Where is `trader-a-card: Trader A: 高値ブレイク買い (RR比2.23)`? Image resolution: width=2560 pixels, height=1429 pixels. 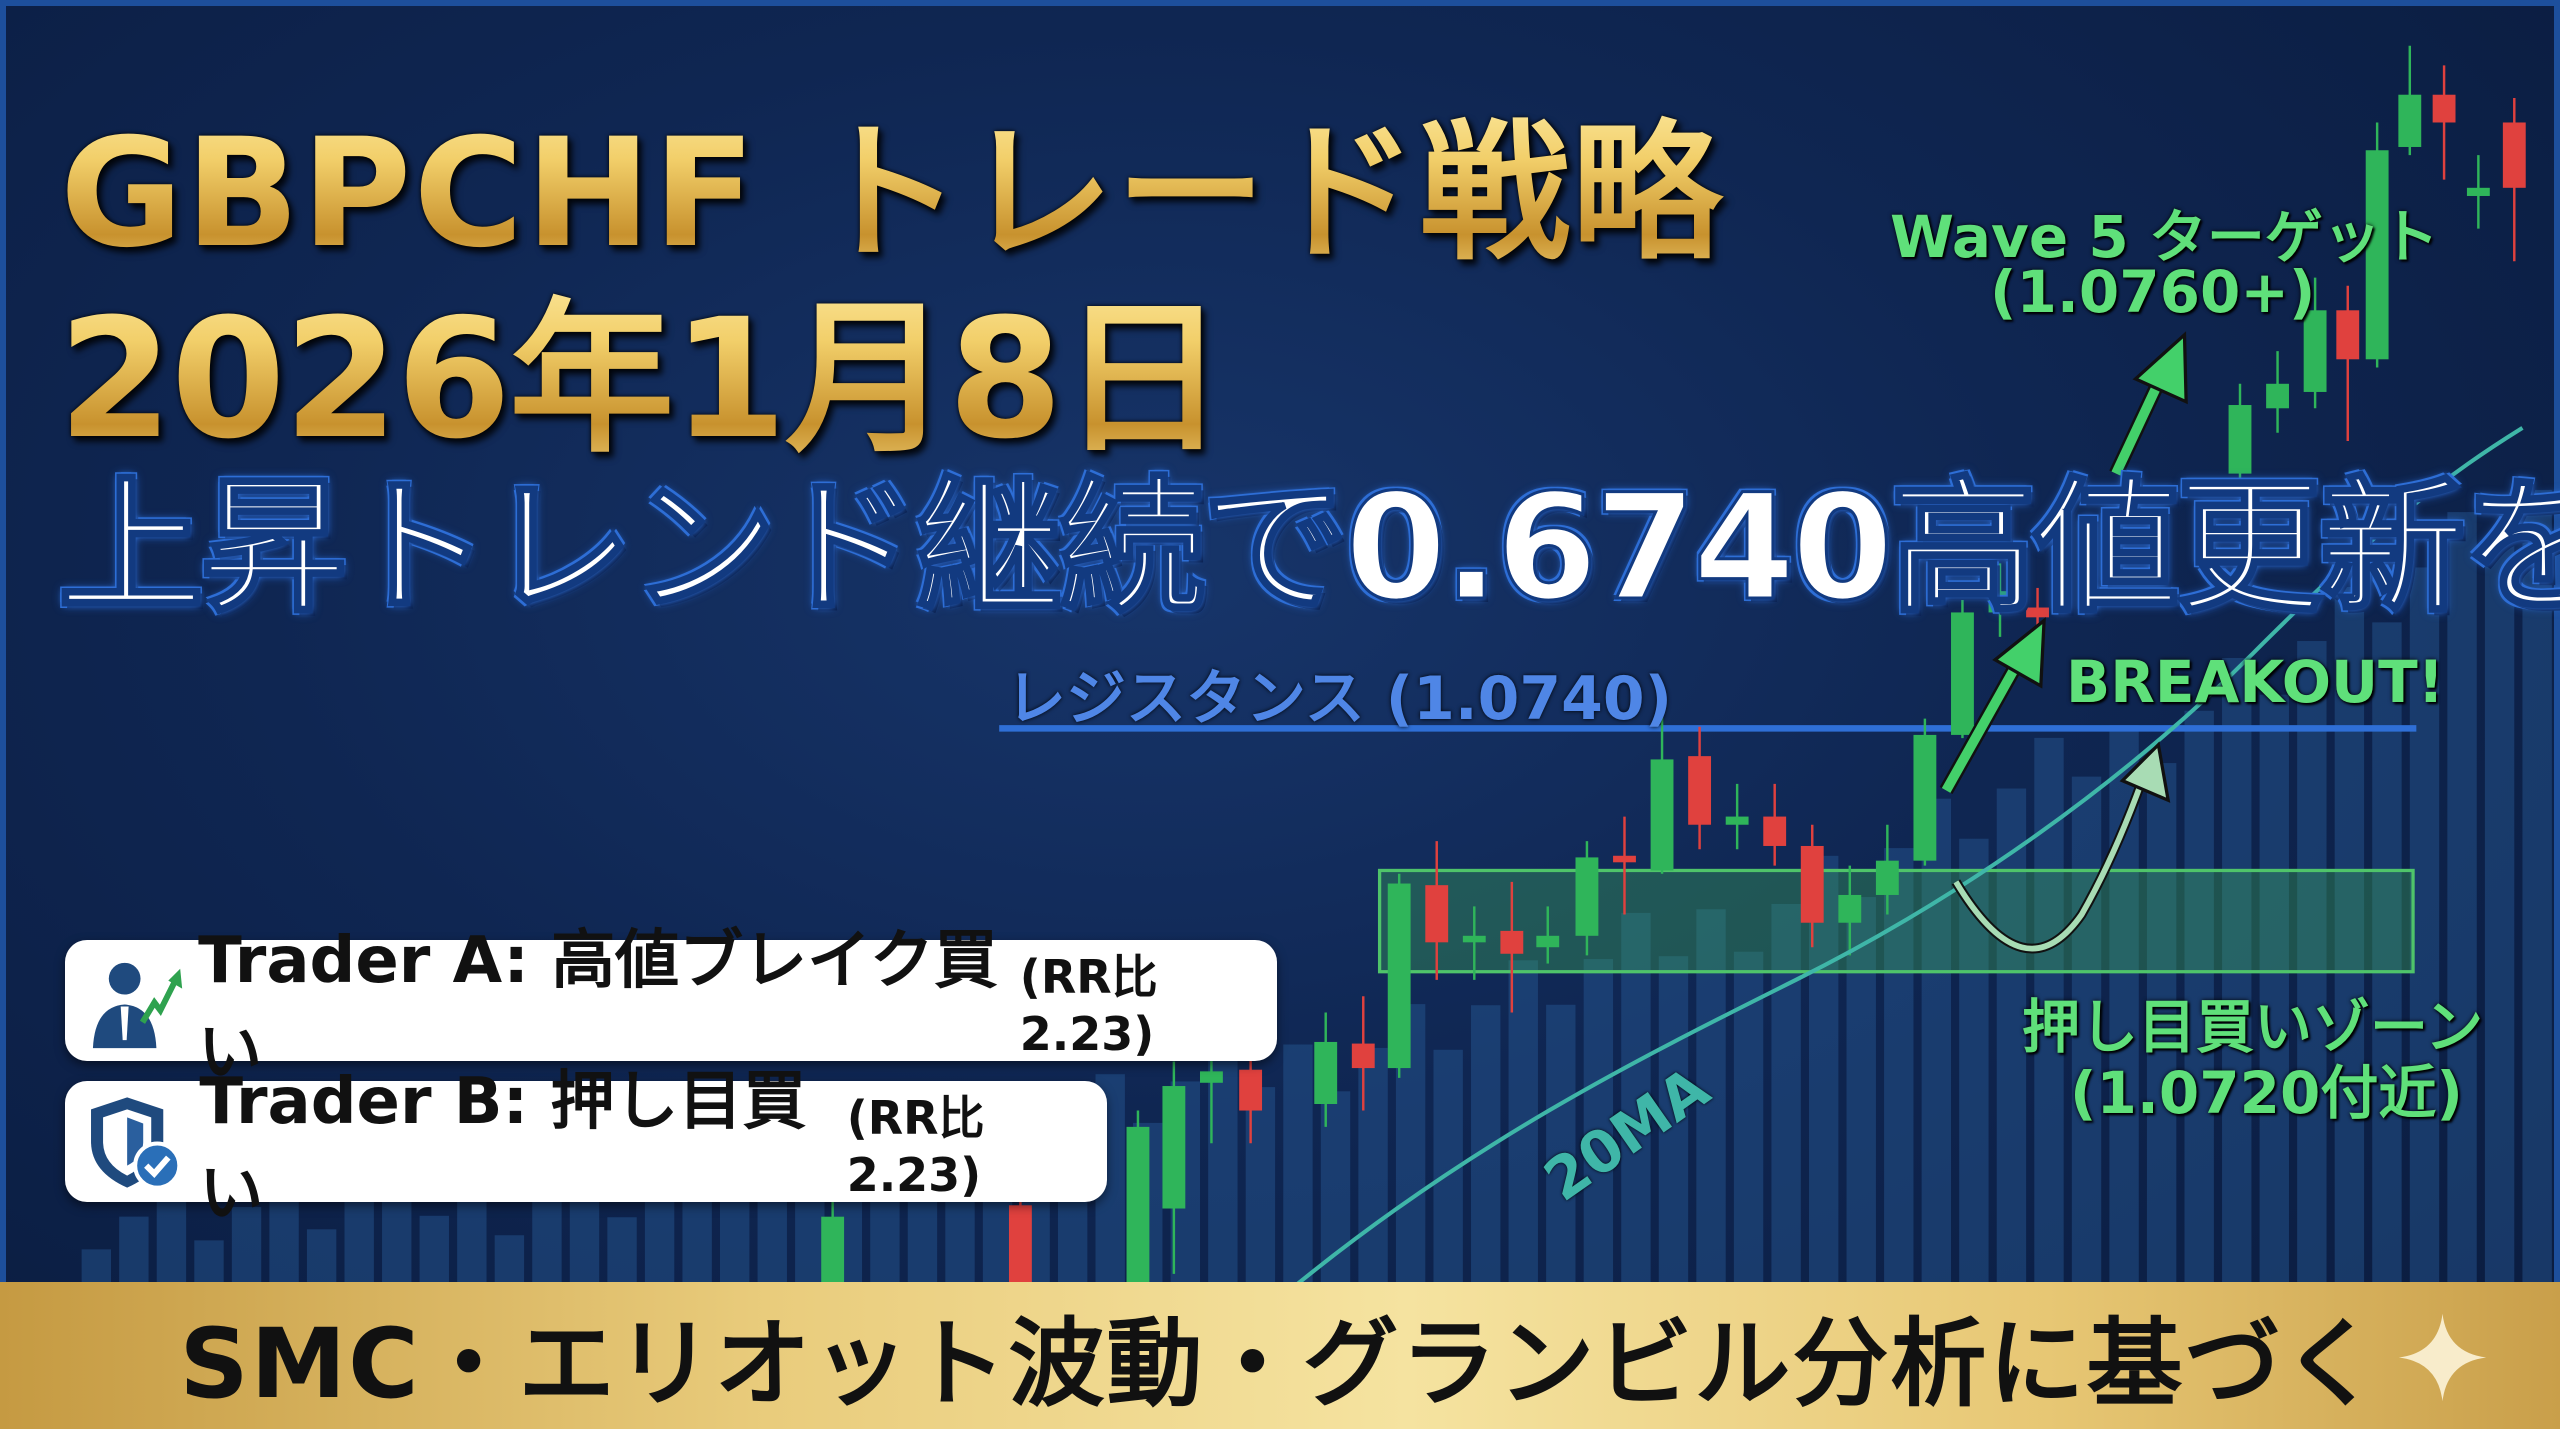
trader-a-card: Trader A: 高値ブレイク買い (RR比2.23) is located at coordinates (671, 1007).